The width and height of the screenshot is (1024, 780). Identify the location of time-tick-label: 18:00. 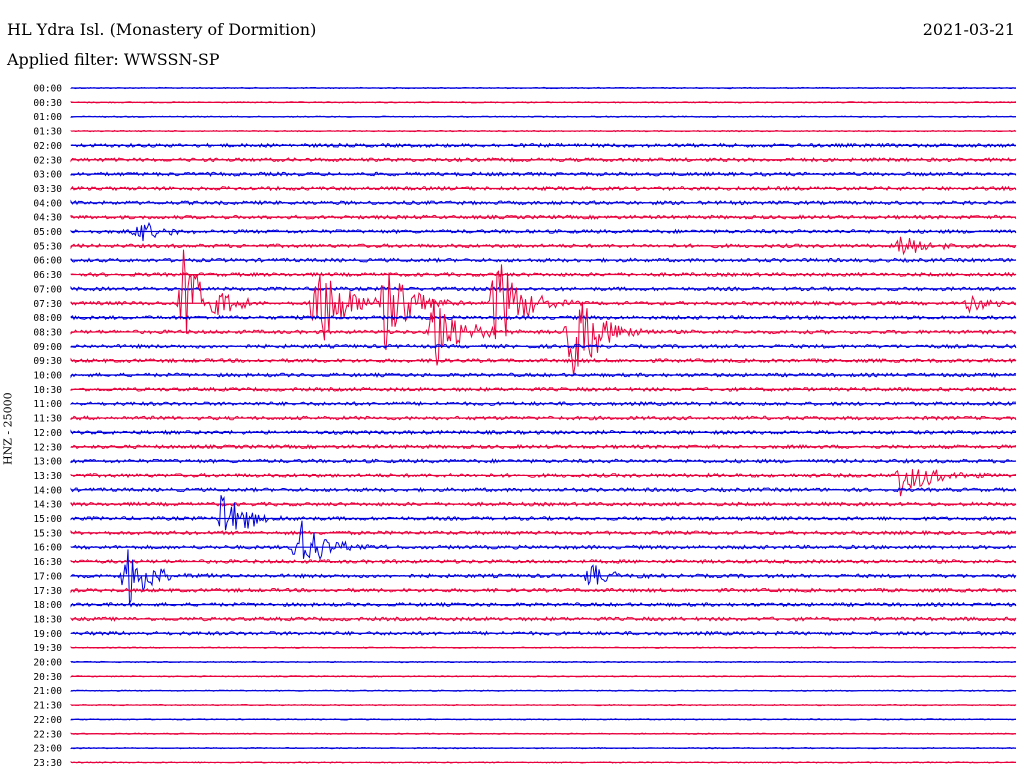
(47, 605).